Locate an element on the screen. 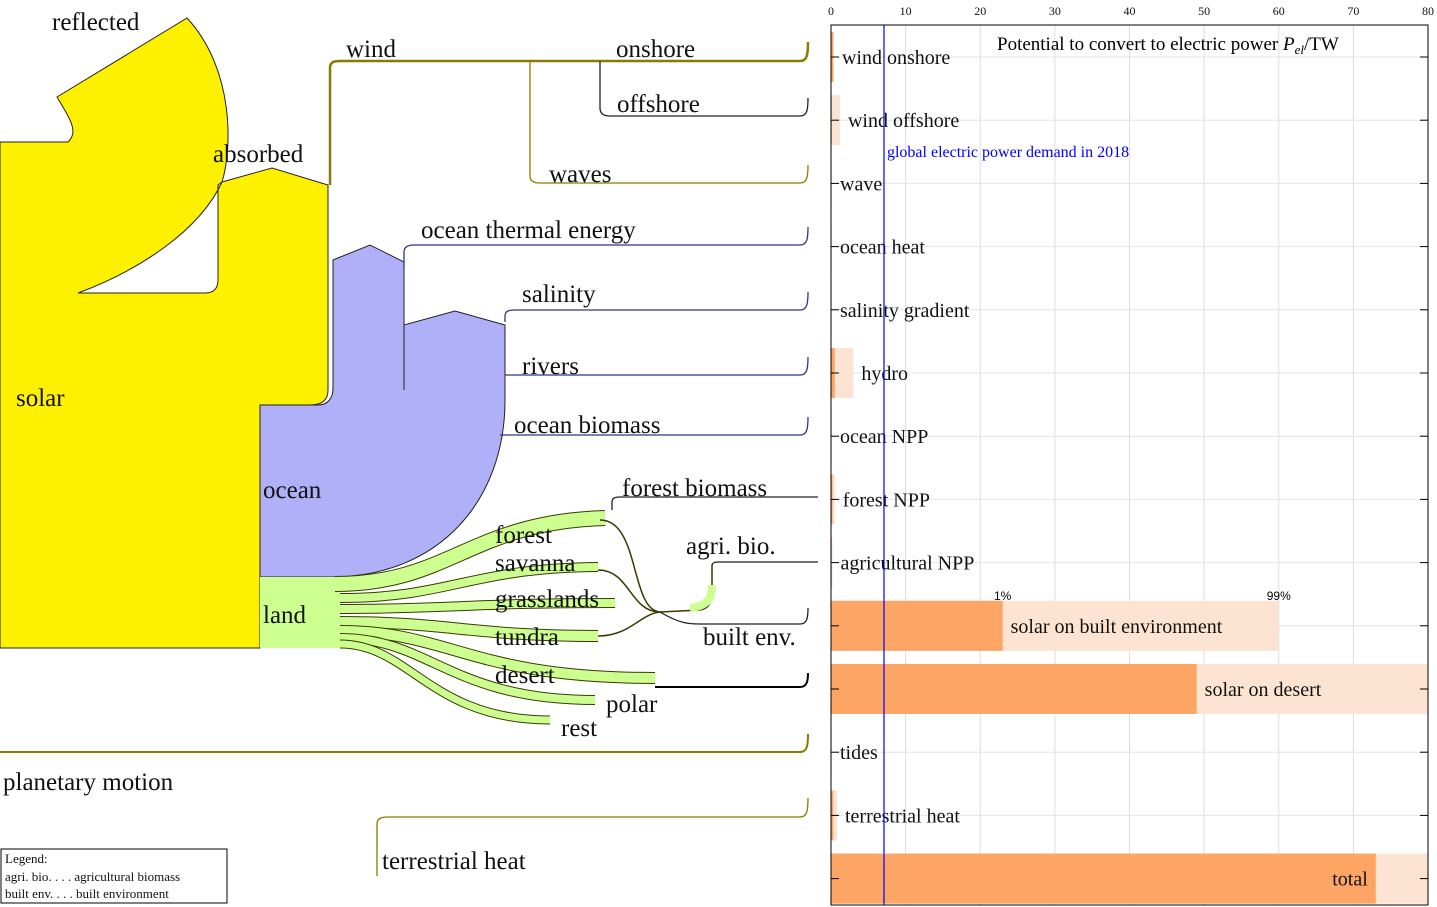  gap is located at coordinates (150, 237).